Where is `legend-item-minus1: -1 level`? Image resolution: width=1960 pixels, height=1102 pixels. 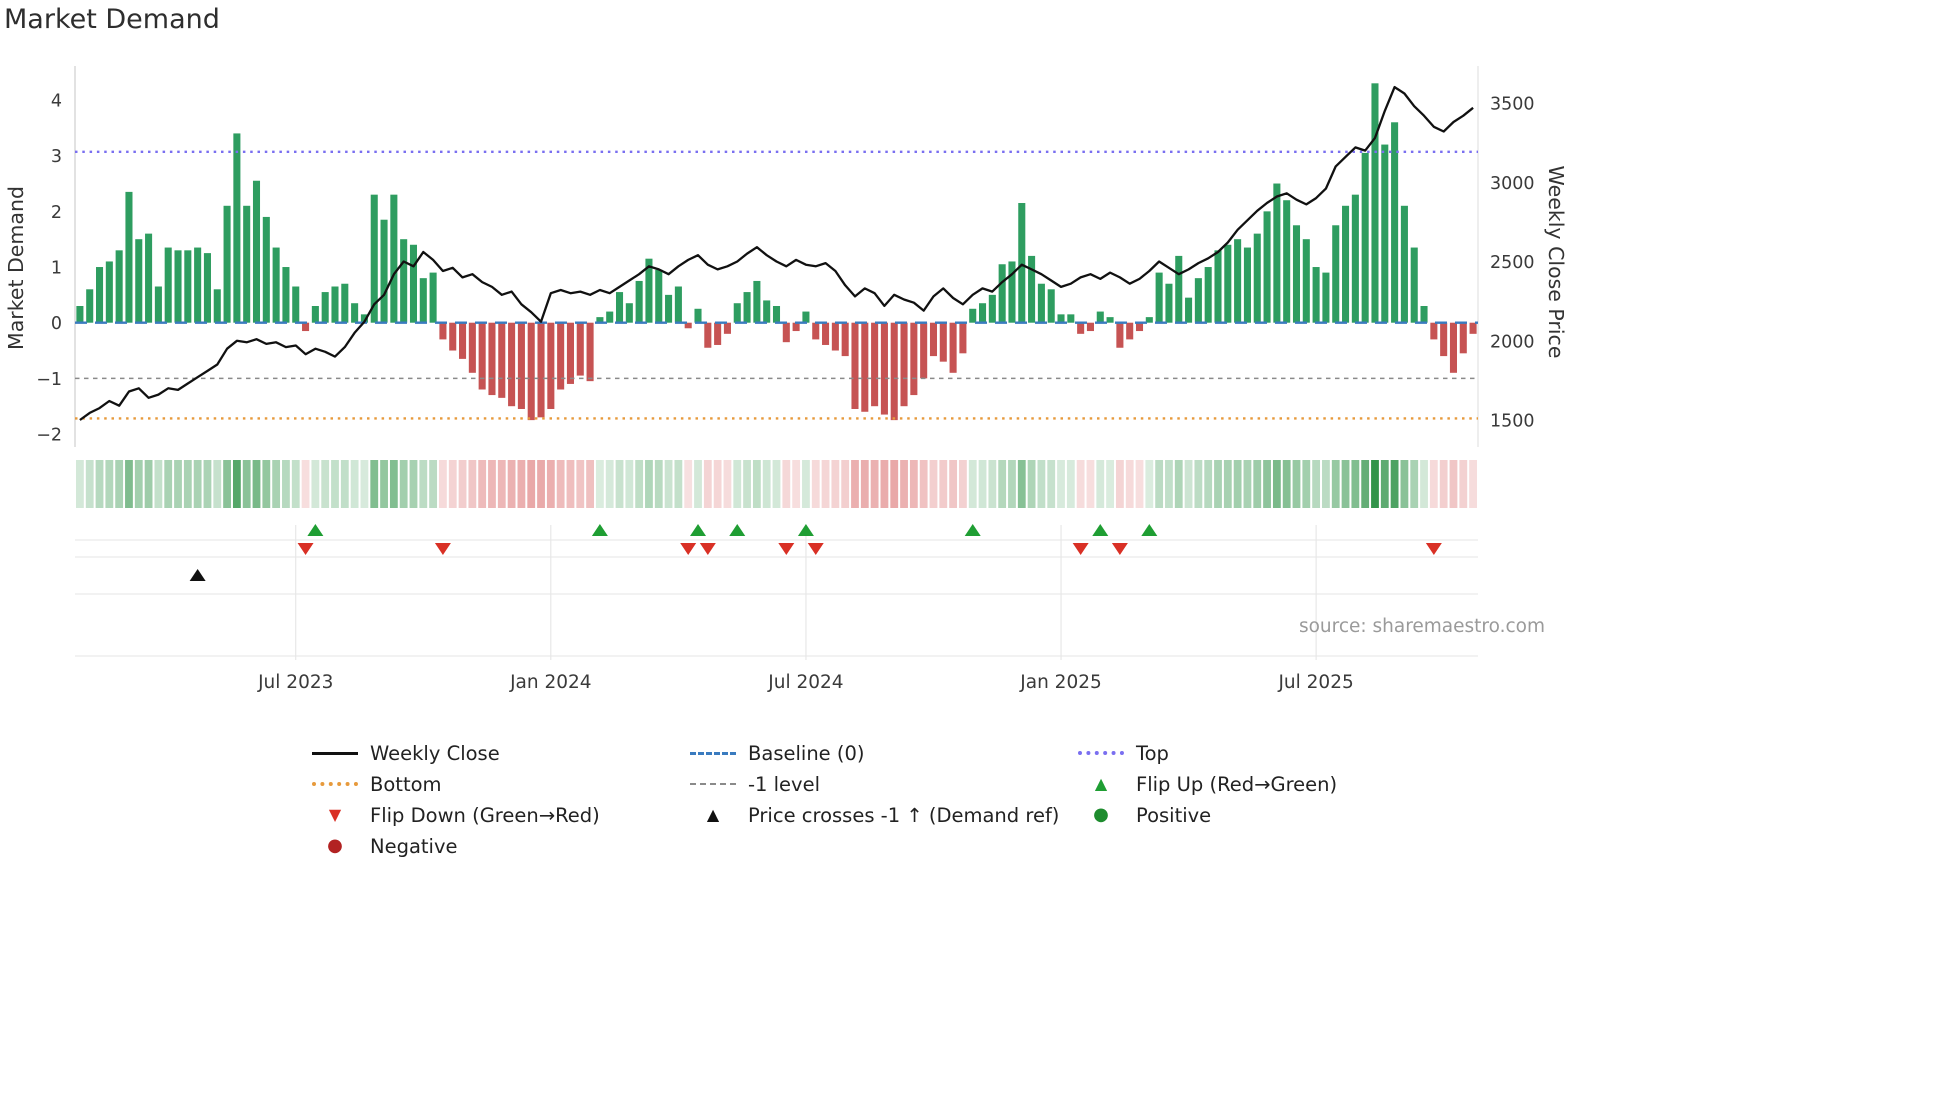
legend-item-minus1: -1 level is located at coordinates (884, 784).